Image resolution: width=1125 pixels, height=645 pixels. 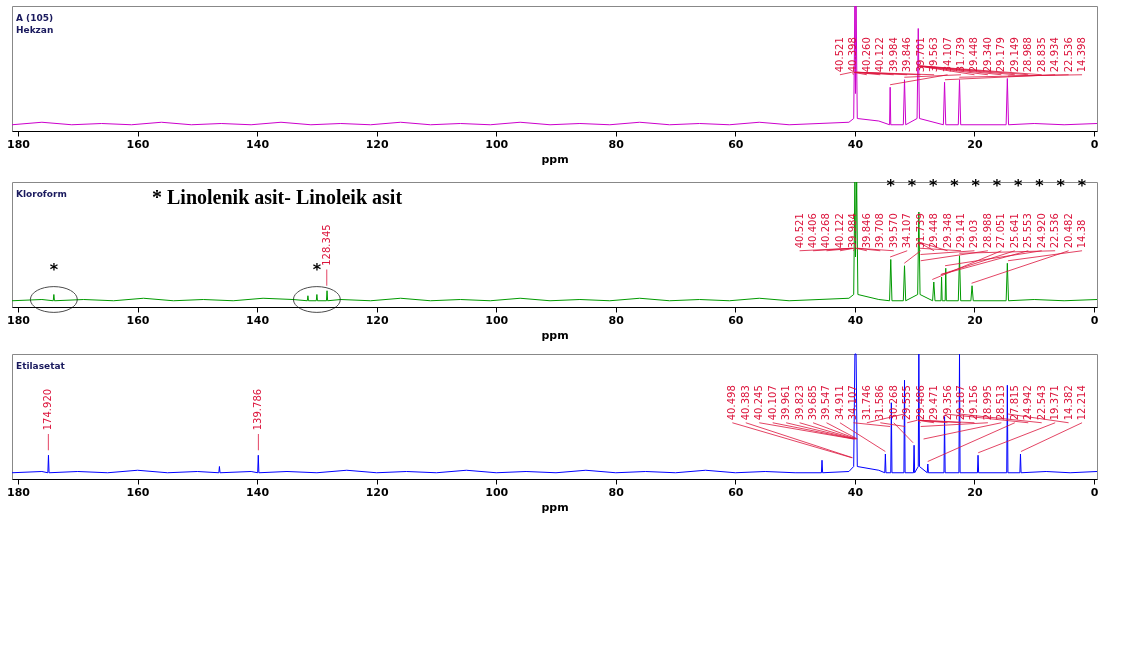 I want to click on annotation: 12.214, so click(x=1082, y=403).